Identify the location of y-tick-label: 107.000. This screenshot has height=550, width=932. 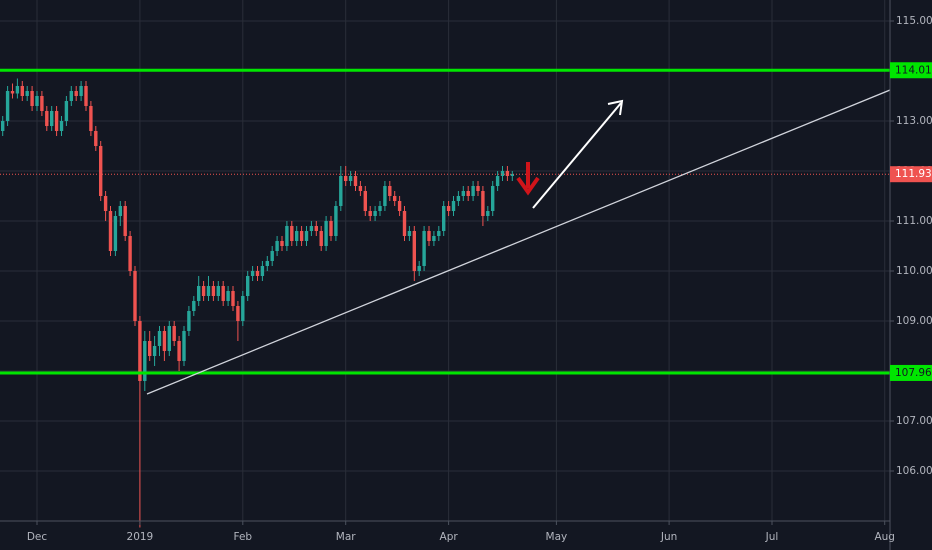
(914, 421).